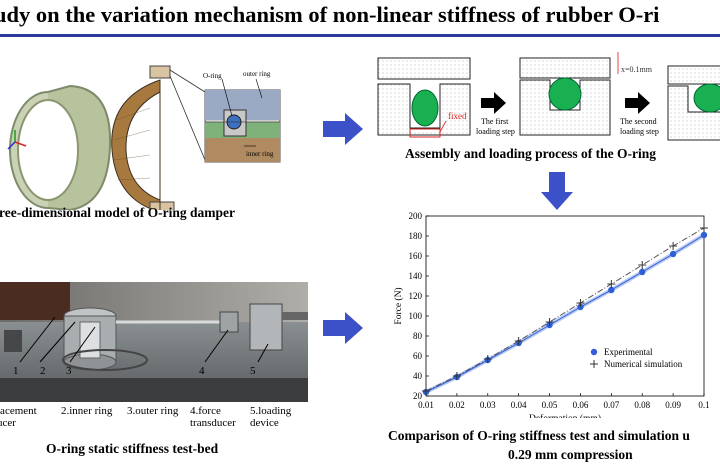 This screenshot has height=475, width=720. Describe the element at coordinates (673, 405) in the screenshot. I see `x-tick-label: 0.09` at that location.